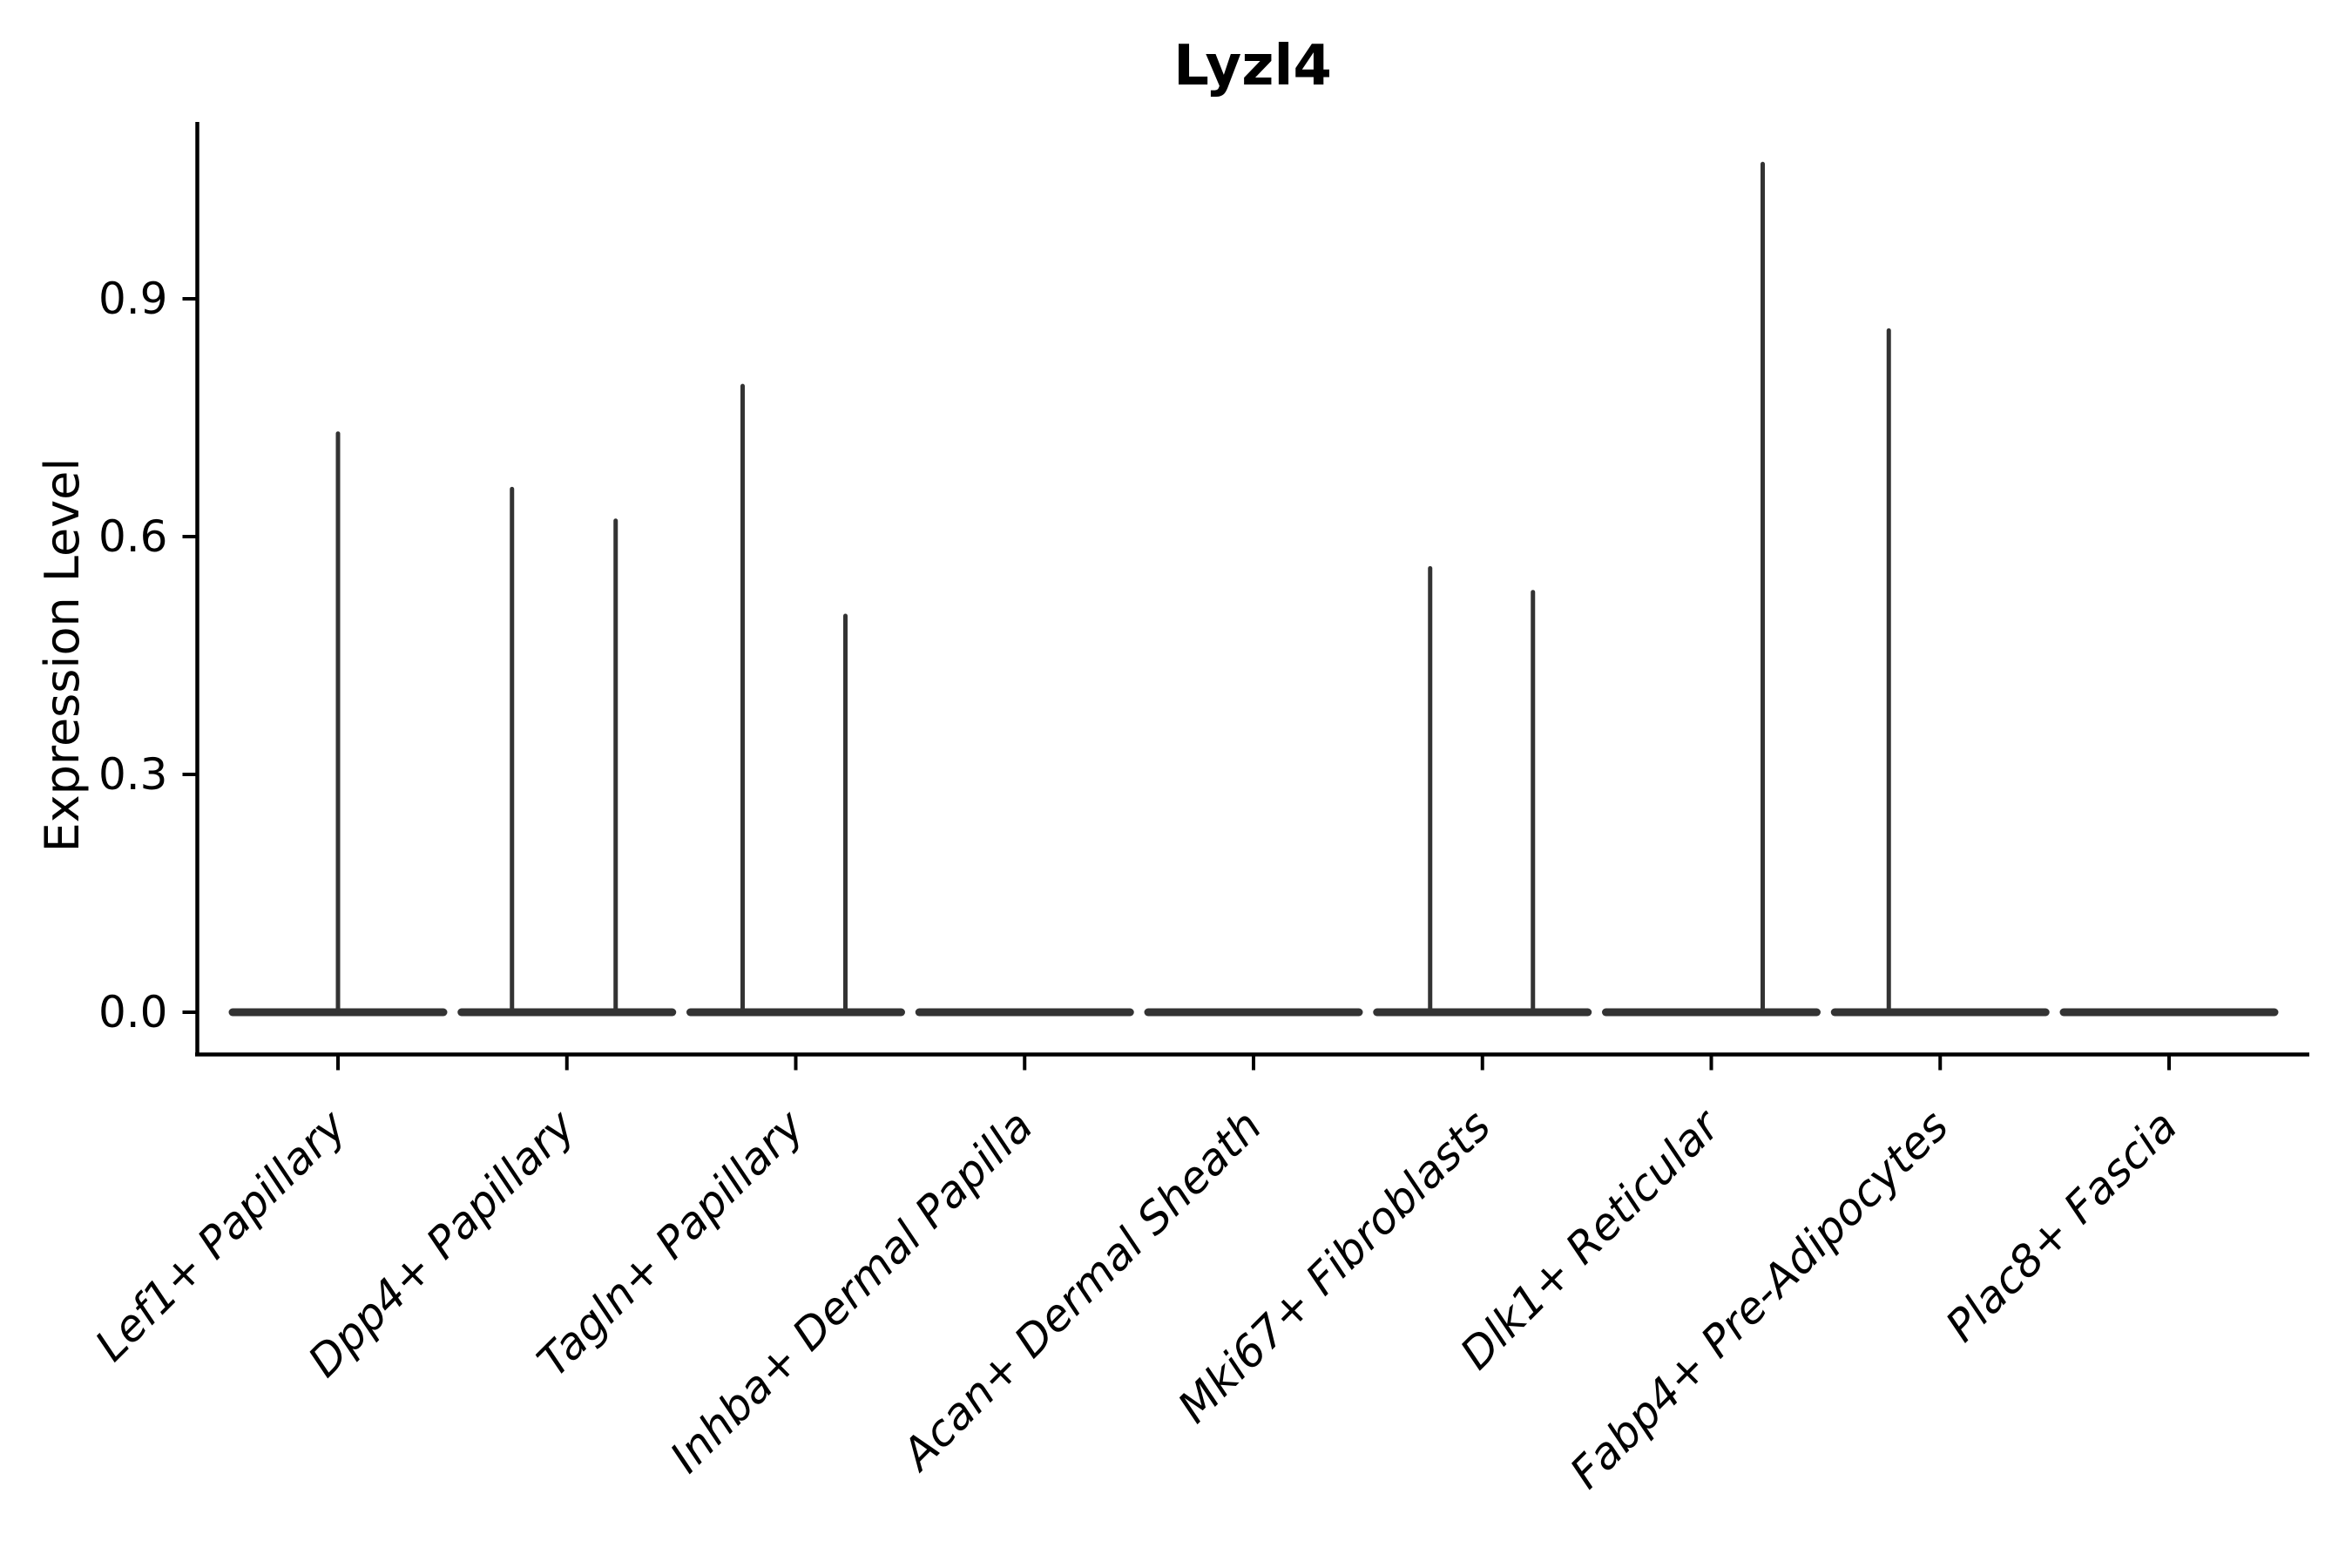 The image size is (2352, 1568). Describe the element at coordinates (220, 1234) in the screenshot. I see `x-tick-label: Lef1+ Papillary` at that location.